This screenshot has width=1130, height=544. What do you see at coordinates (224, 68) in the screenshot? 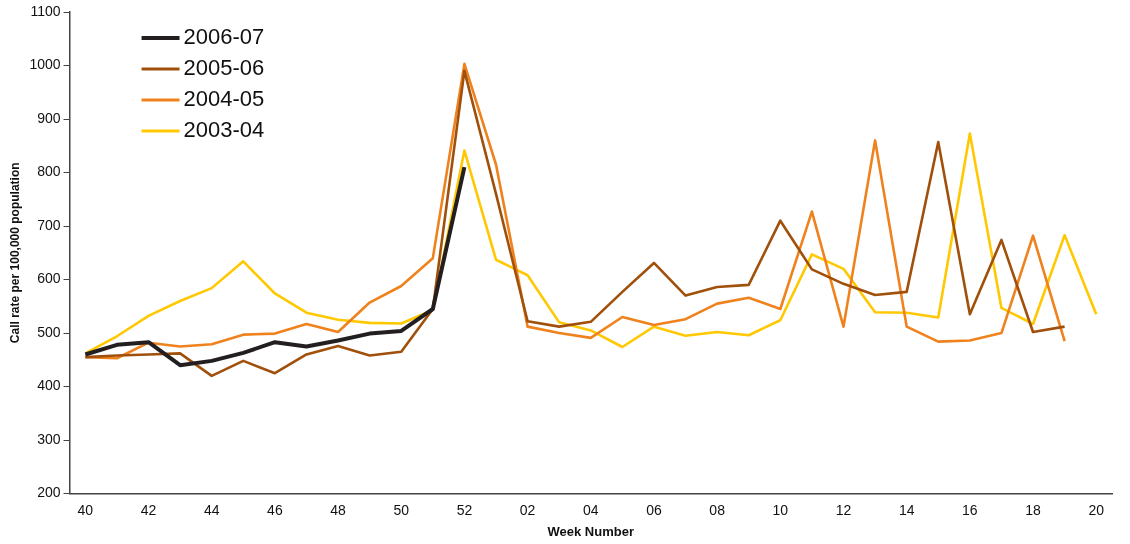
I see `legend-label: 2005-06` at bounding box center [224, 68].